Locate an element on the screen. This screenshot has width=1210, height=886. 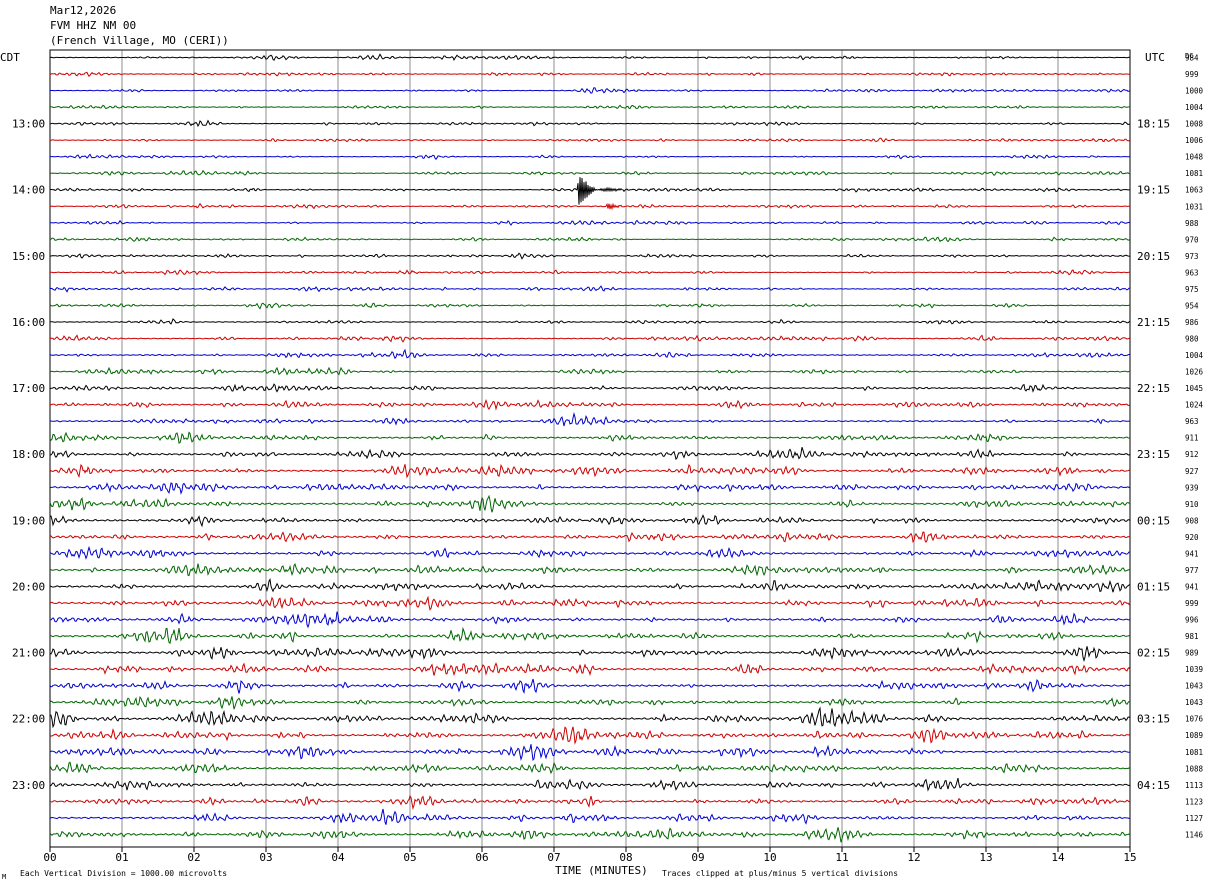
cdt-hour-label: 16:00 is located at coordinates (28, 322).